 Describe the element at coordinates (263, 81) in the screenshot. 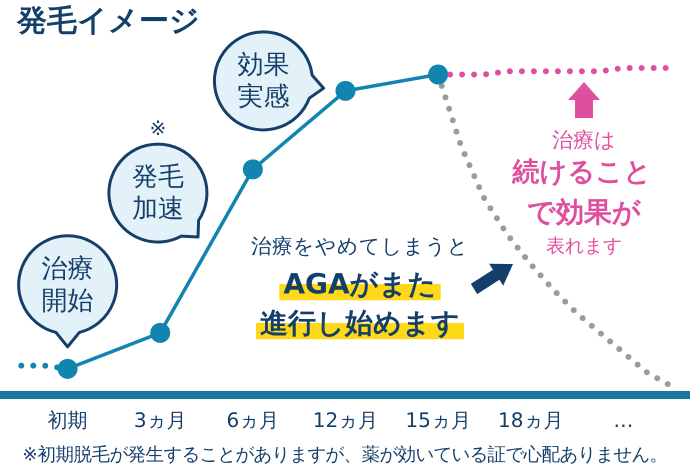

I see `annotation: 効果実感` at that location.